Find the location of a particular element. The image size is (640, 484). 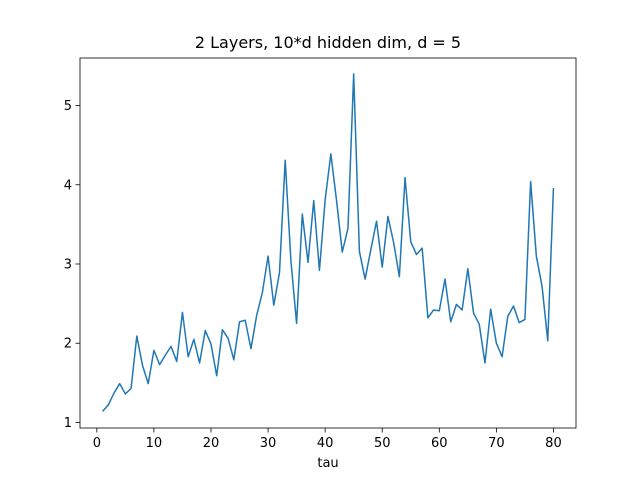

x-tick-label: 0 is located at coordinates (97, 443).